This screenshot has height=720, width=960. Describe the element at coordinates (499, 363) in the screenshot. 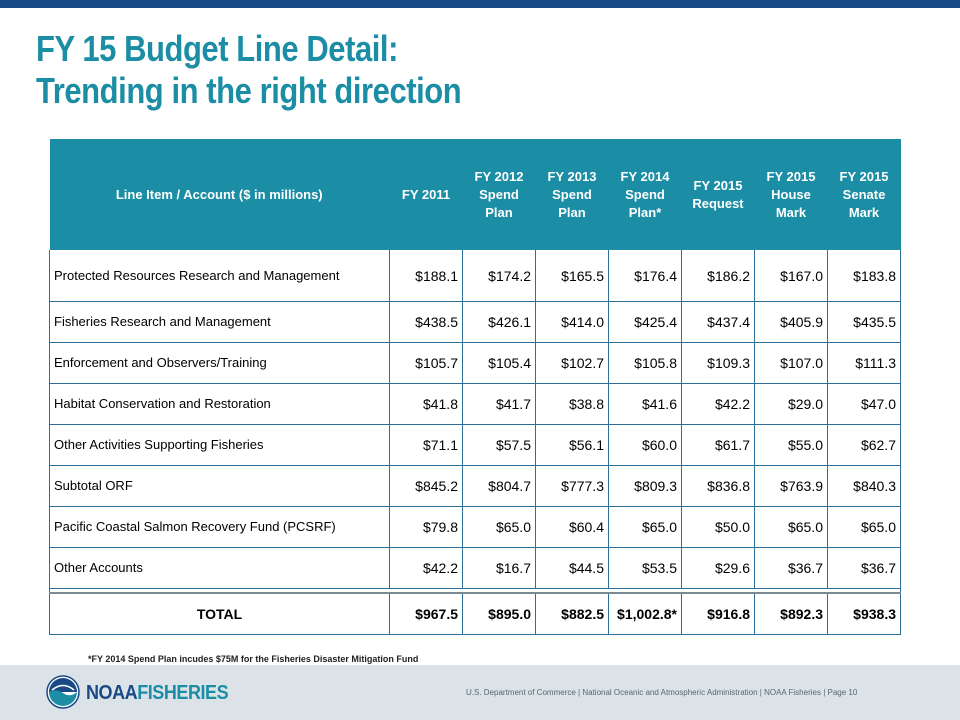

I see `row-value: $105.4` at that location.